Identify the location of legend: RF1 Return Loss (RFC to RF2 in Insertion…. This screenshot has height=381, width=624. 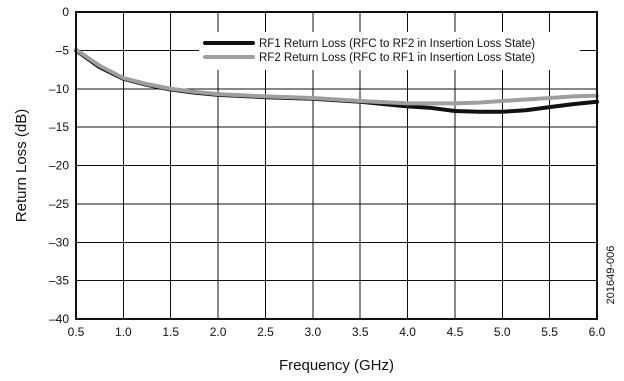
(389, 51).